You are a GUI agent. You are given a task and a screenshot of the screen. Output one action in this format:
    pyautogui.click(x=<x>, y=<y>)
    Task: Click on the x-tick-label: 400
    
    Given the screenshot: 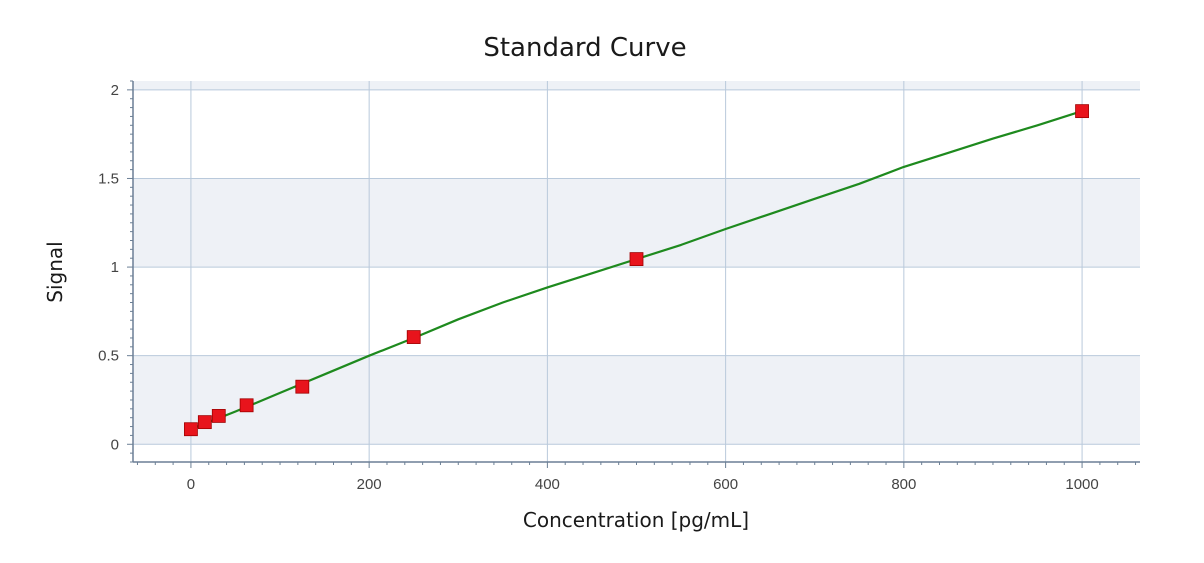 What is the action you would take?
    pyautogui.click(x=547, y=484)
    